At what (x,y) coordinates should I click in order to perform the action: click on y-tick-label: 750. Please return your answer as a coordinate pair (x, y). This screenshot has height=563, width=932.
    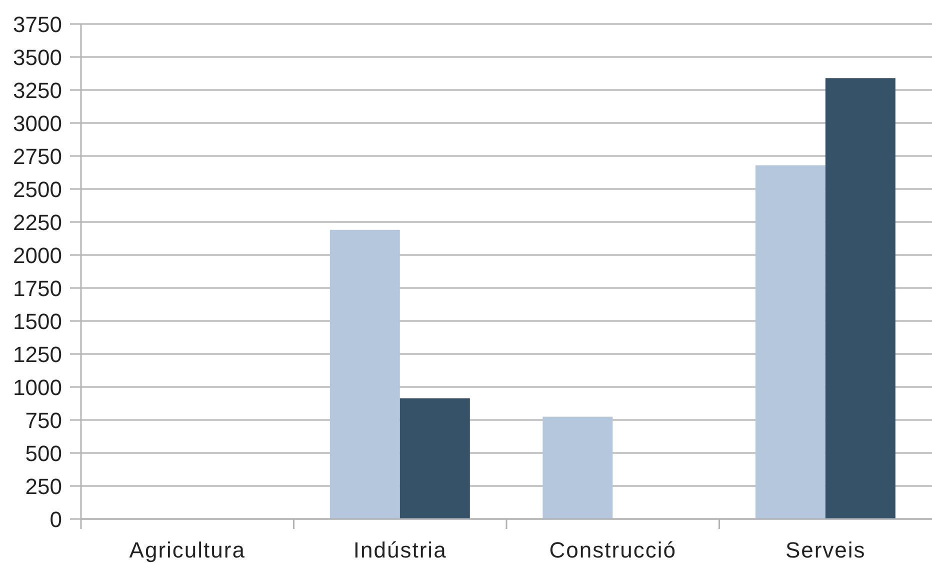
    Looking at the image, I should click on (43, 420).